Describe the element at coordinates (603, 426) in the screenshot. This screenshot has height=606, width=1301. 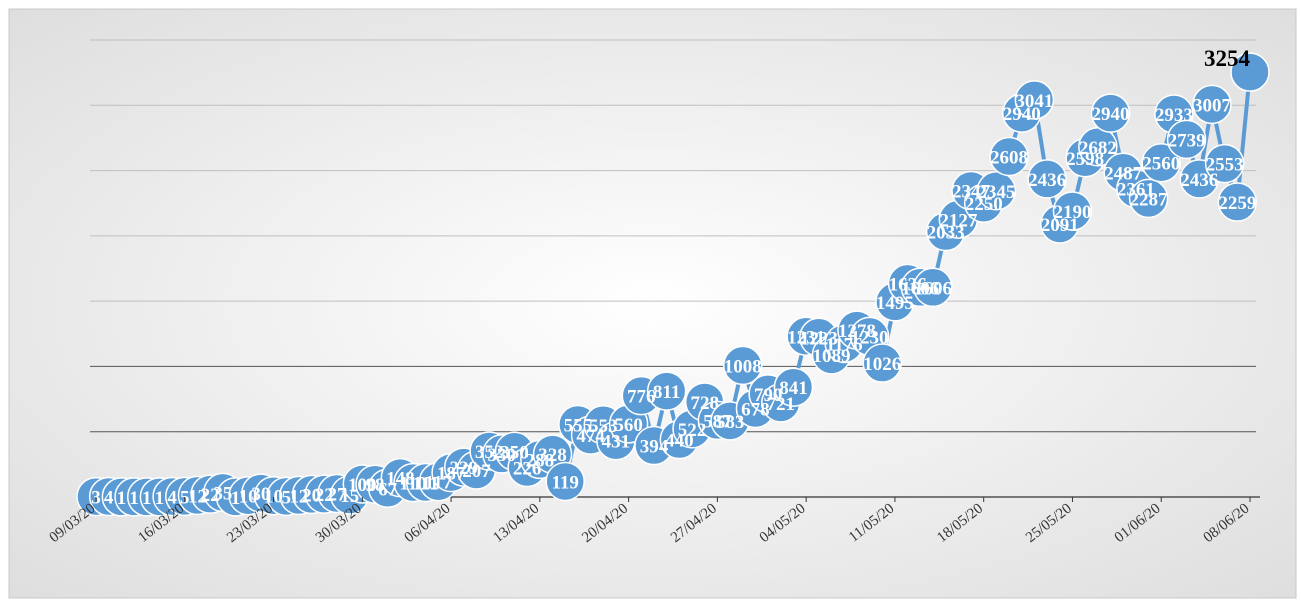
I see `data-label: 553` at that location.